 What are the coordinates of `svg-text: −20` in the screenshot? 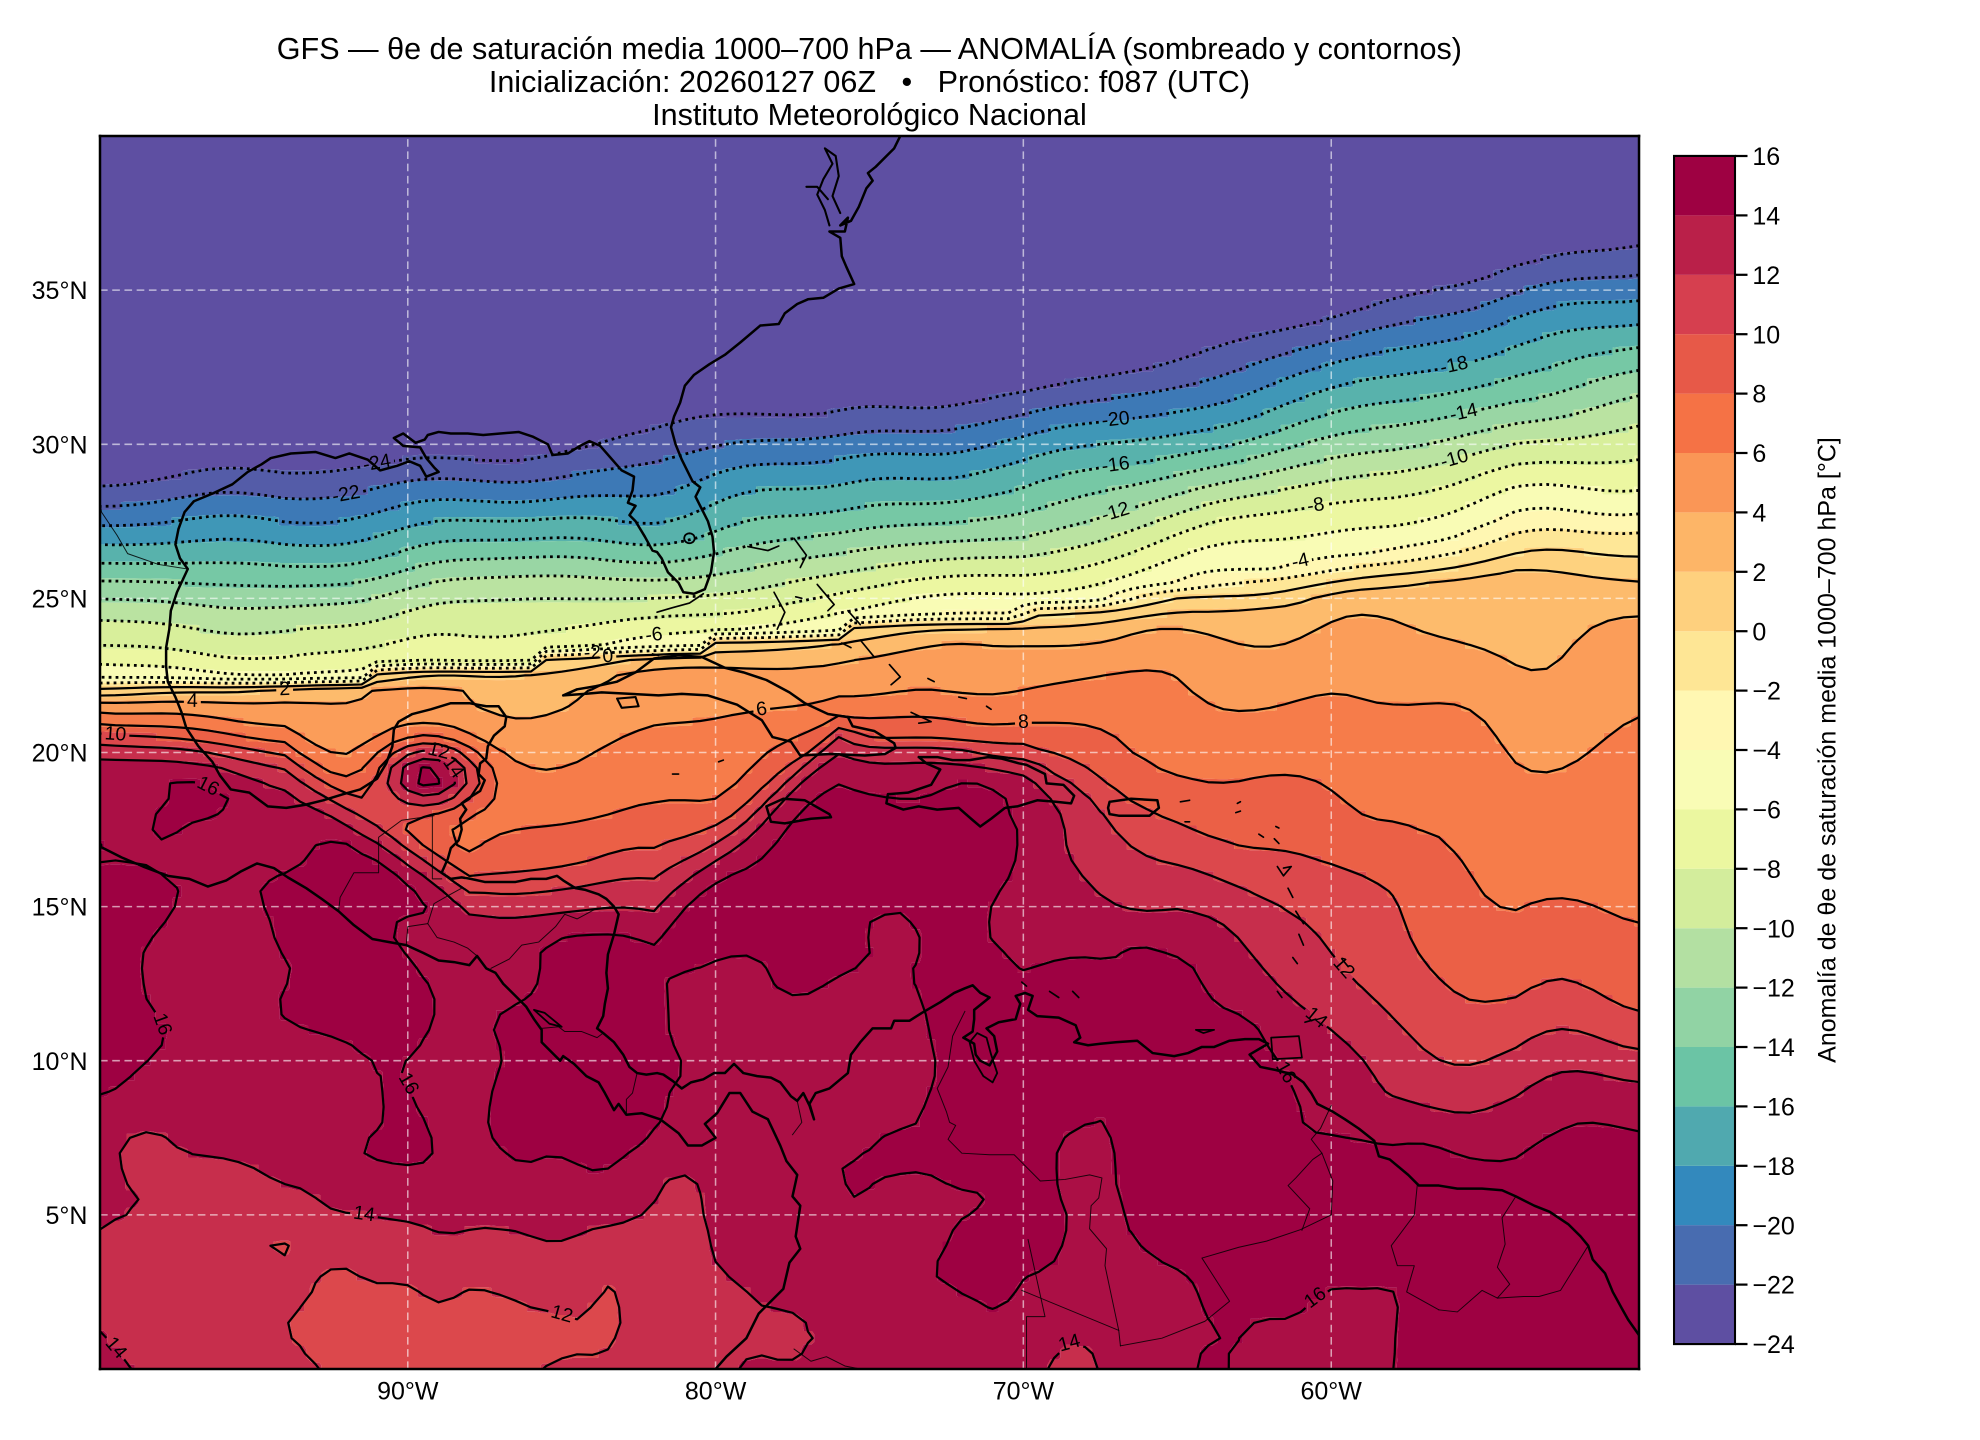 It's located at (1773, 1226).